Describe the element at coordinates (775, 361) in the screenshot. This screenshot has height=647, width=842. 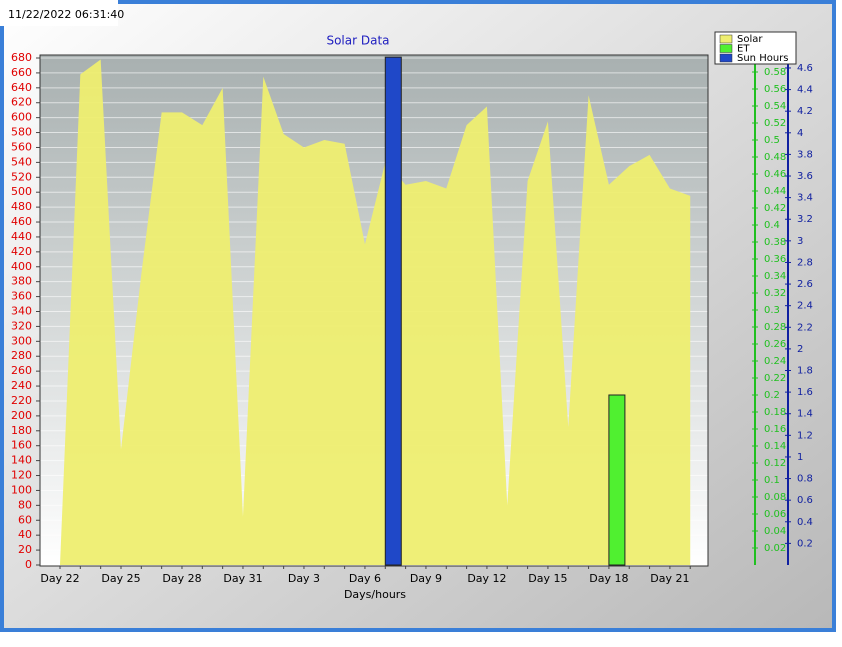
I see `et-axis-tick-label: 0.24` at that location.